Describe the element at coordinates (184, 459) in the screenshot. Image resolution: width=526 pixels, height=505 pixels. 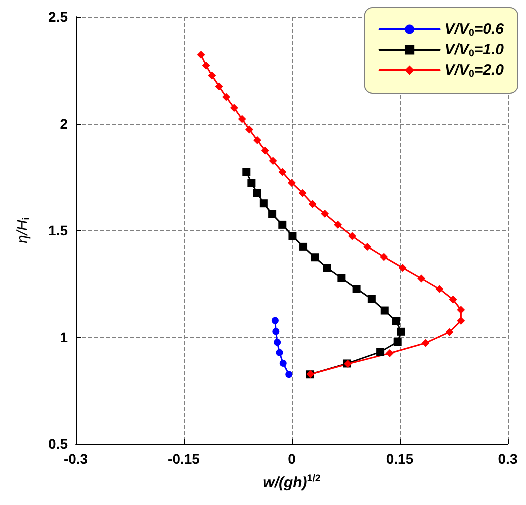
I see `x-tick-label: -0.15` at that location.